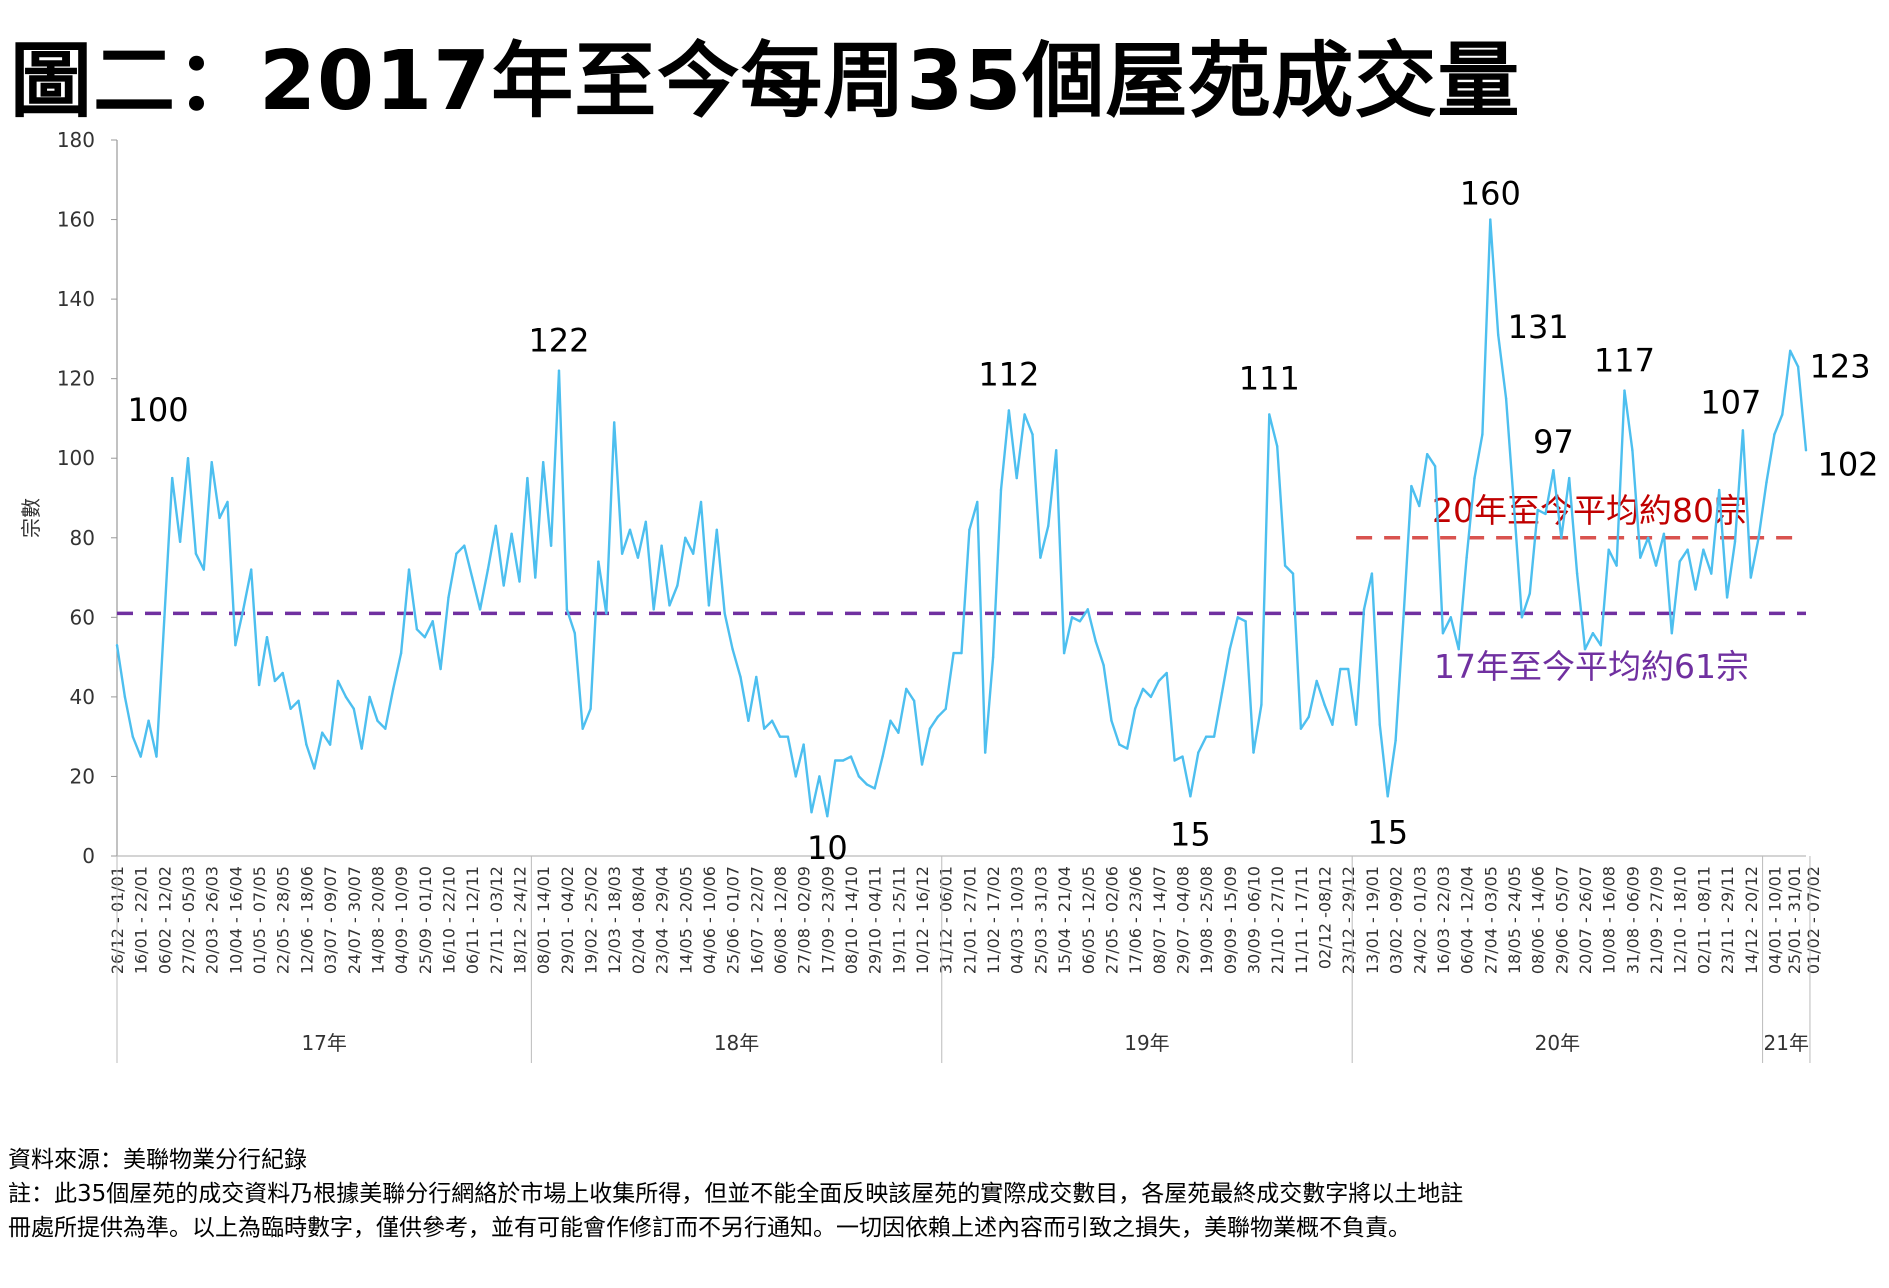 This screenshot has width=1889, height=1288. Describe the element at coordinates (1624, 361) in the screenshot. I see `data-label: 117` at that location.